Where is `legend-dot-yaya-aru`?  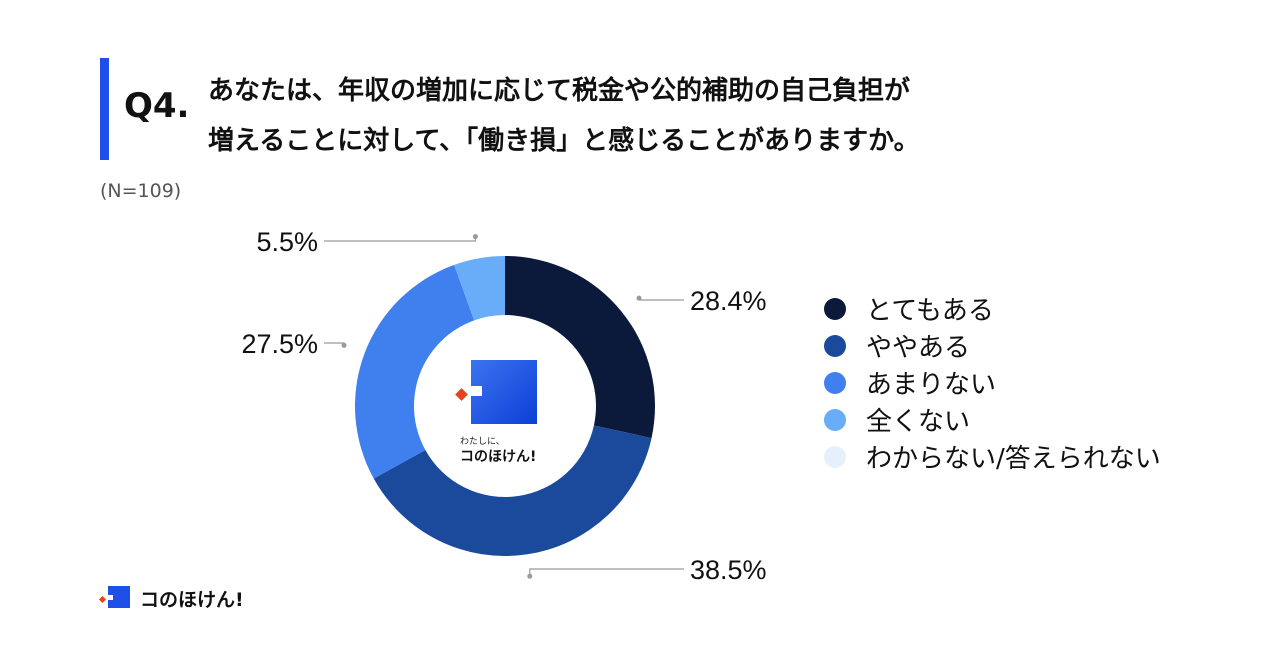
legend-dot-yaya-aru is located at coordinates (835, 345).